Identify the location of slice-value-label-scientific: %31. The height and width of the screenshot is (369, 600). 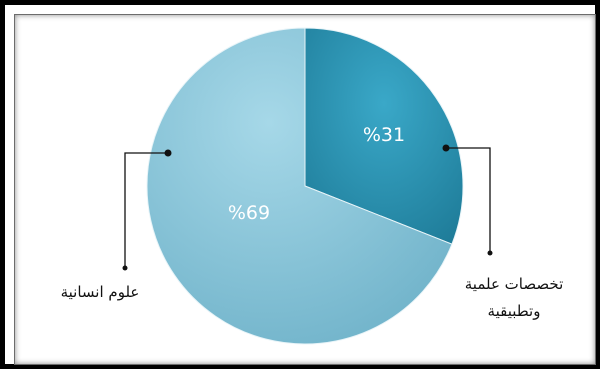
(384, 135).